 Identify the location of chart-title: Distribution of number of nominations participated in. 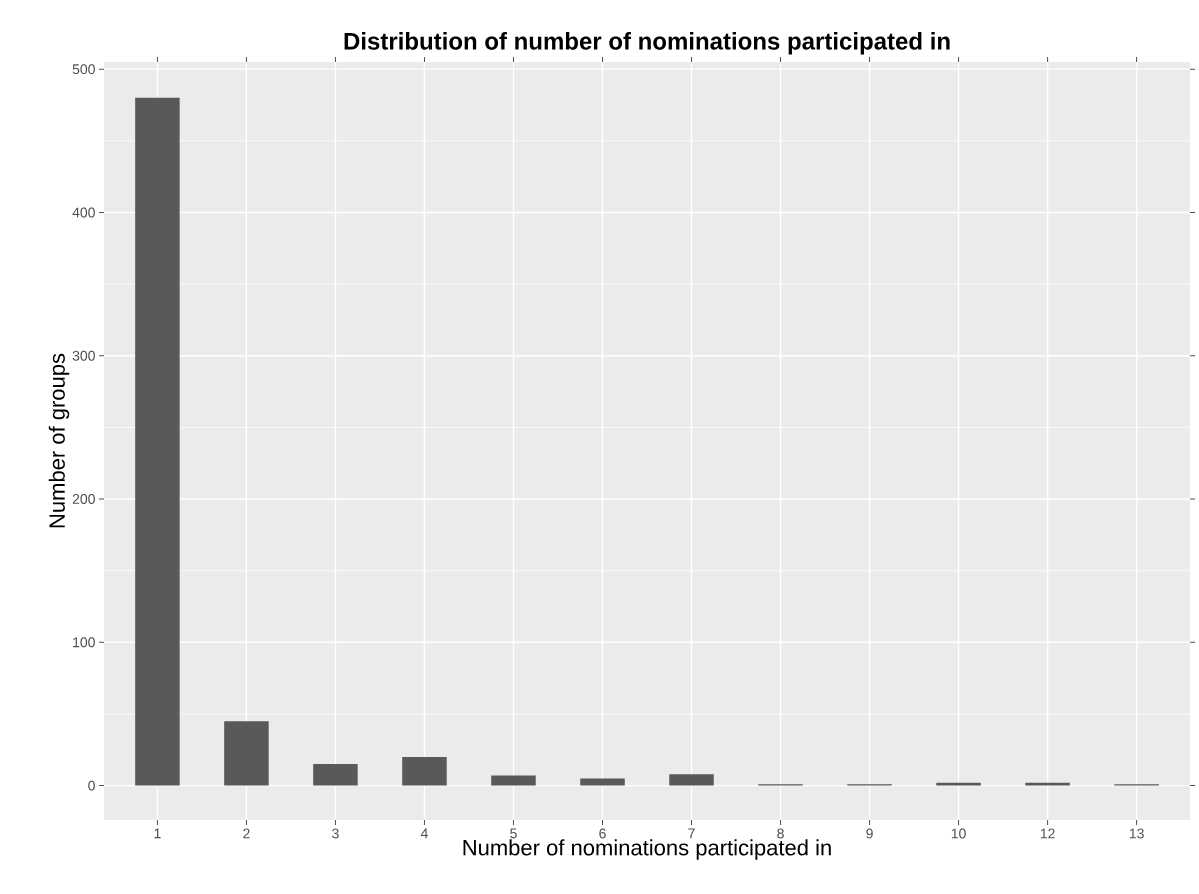
(647, 43).